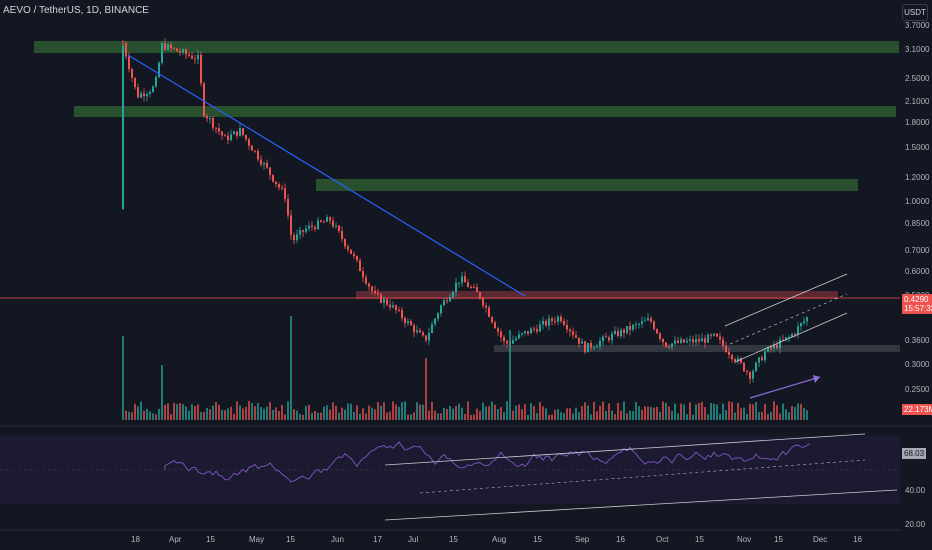 Image resolution: width=932 pixels, height=550 pixels. Describe the element at coordinates (915, 524) in the screenshot. I see `rsi-tick: 20.00` at that location.